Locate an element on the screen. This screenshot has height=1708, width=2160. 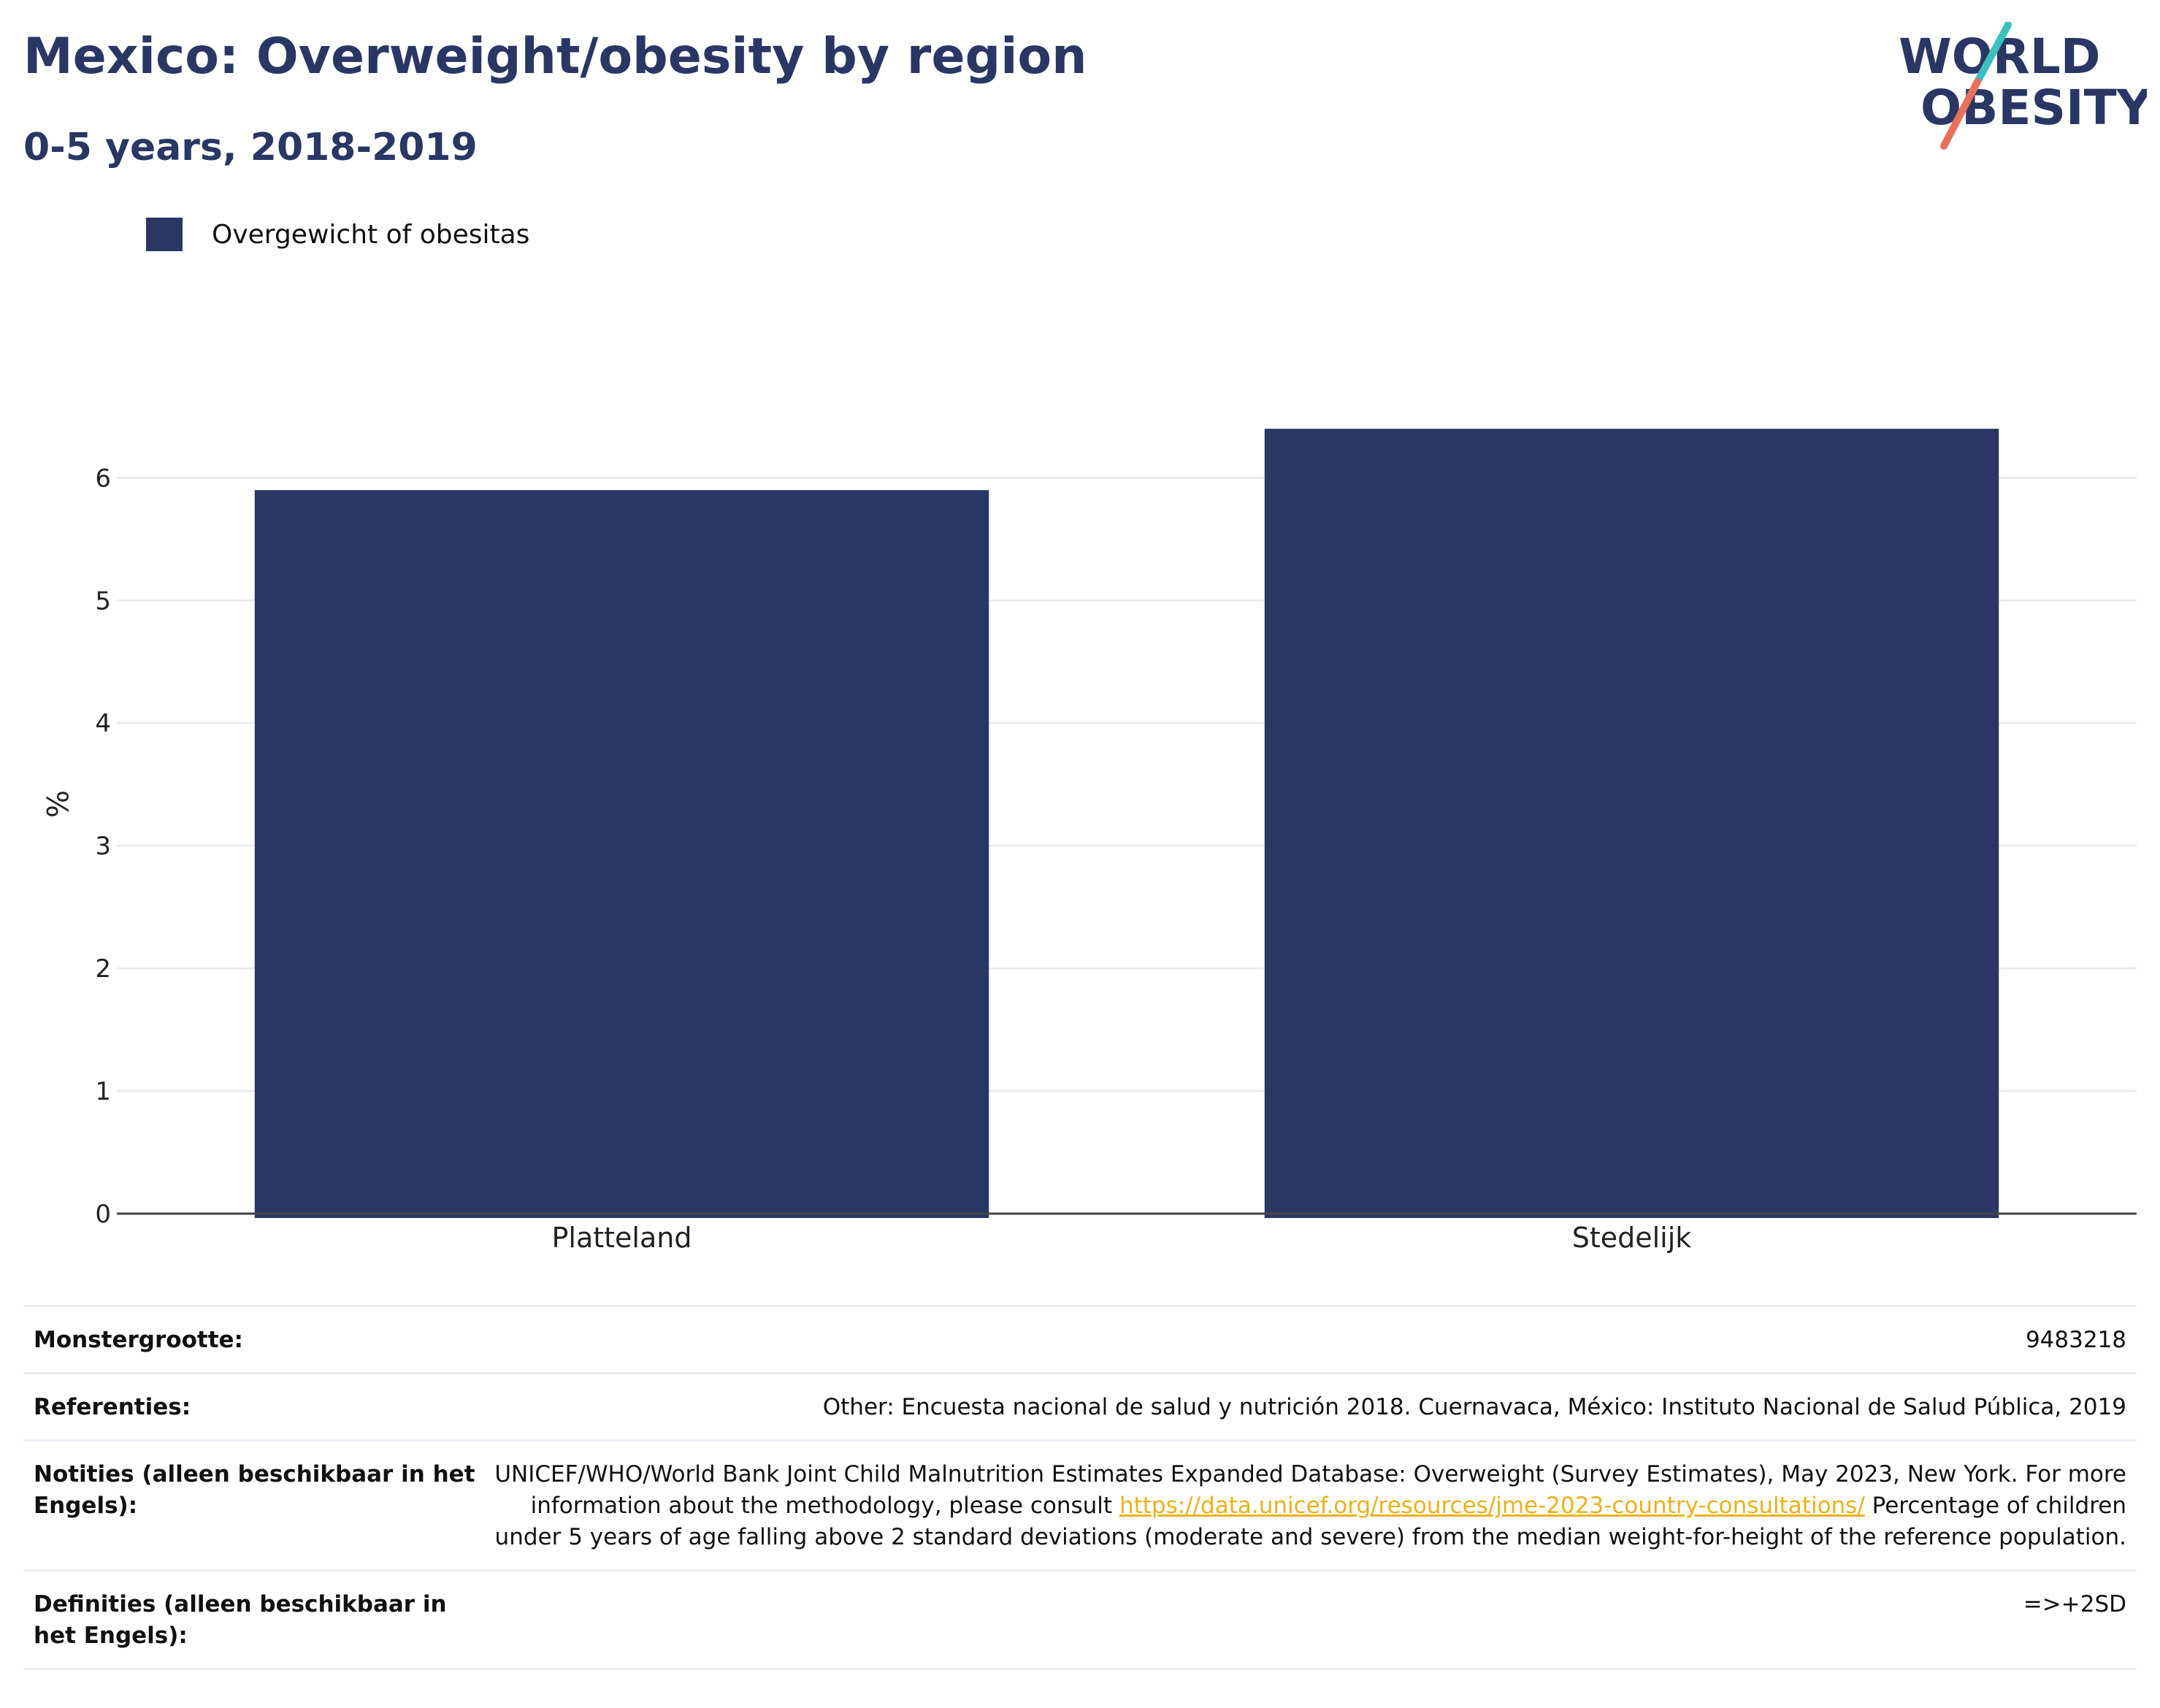
y-tick-label: 6 is located at coordinates (103, 478).